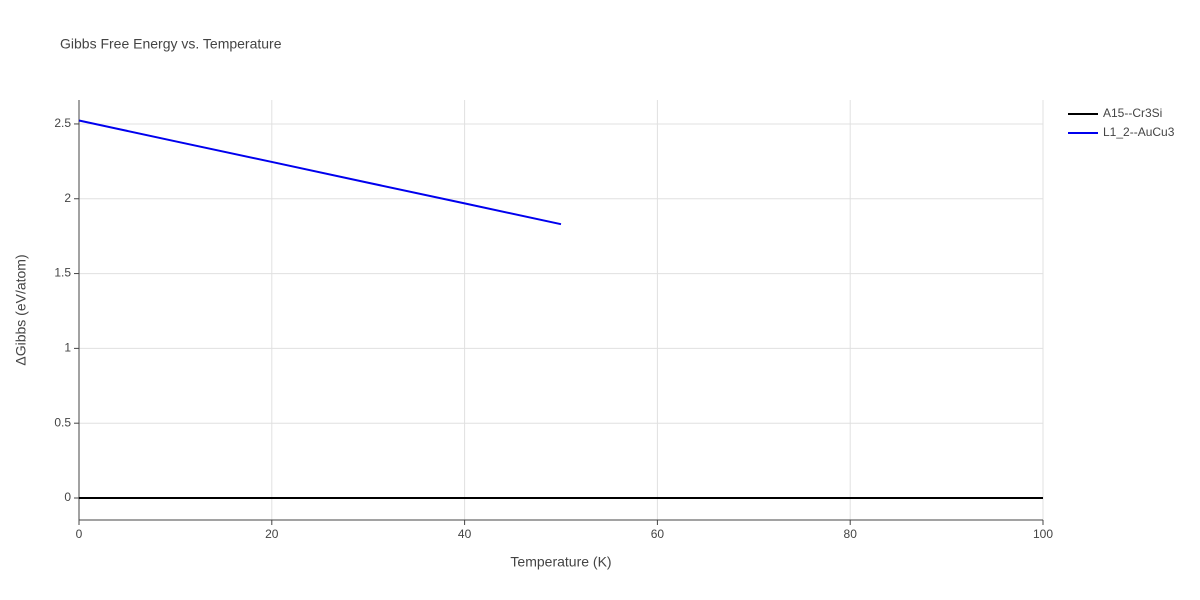 This screenshot has height=600, width=1200. Describe the element at coordinates (851, 534) in the screenshot. I see `x-tick-label: 80` at that location.